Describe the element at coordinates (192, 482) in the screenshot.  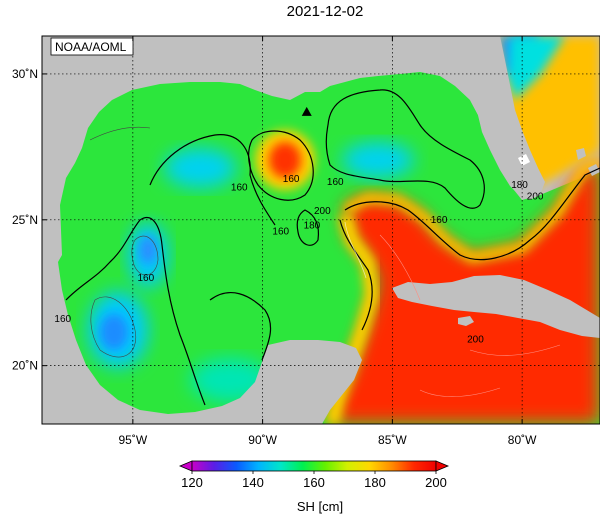
I see `colorbar-tick-label: 120` at that location.